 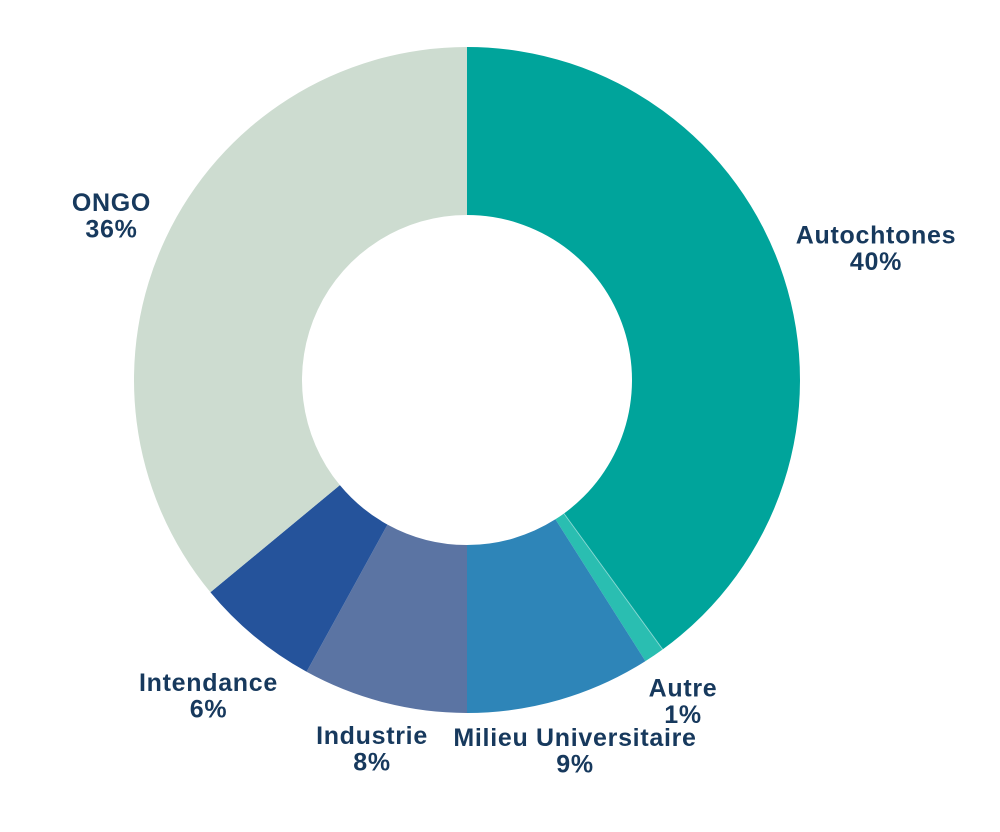 What do you see at coordinates (876, 236) in the screenshot?
I see `svg-text: Autochtones` at bounding box center [876, 236].